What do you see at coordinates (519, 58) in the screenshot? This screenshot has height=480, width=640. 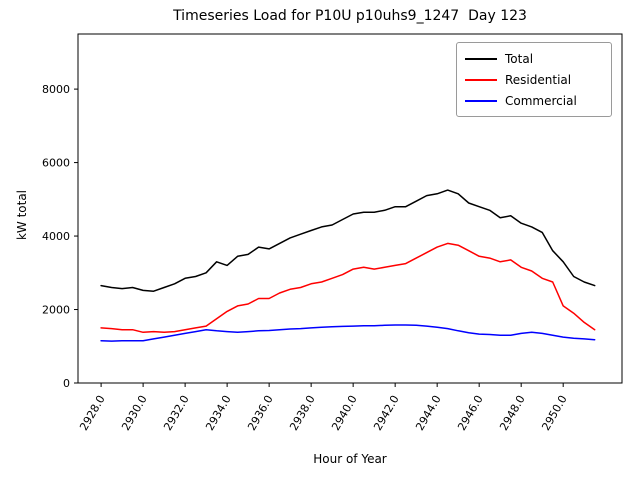 I see `legend-label-total: Total` at bounding box center [519, 58].